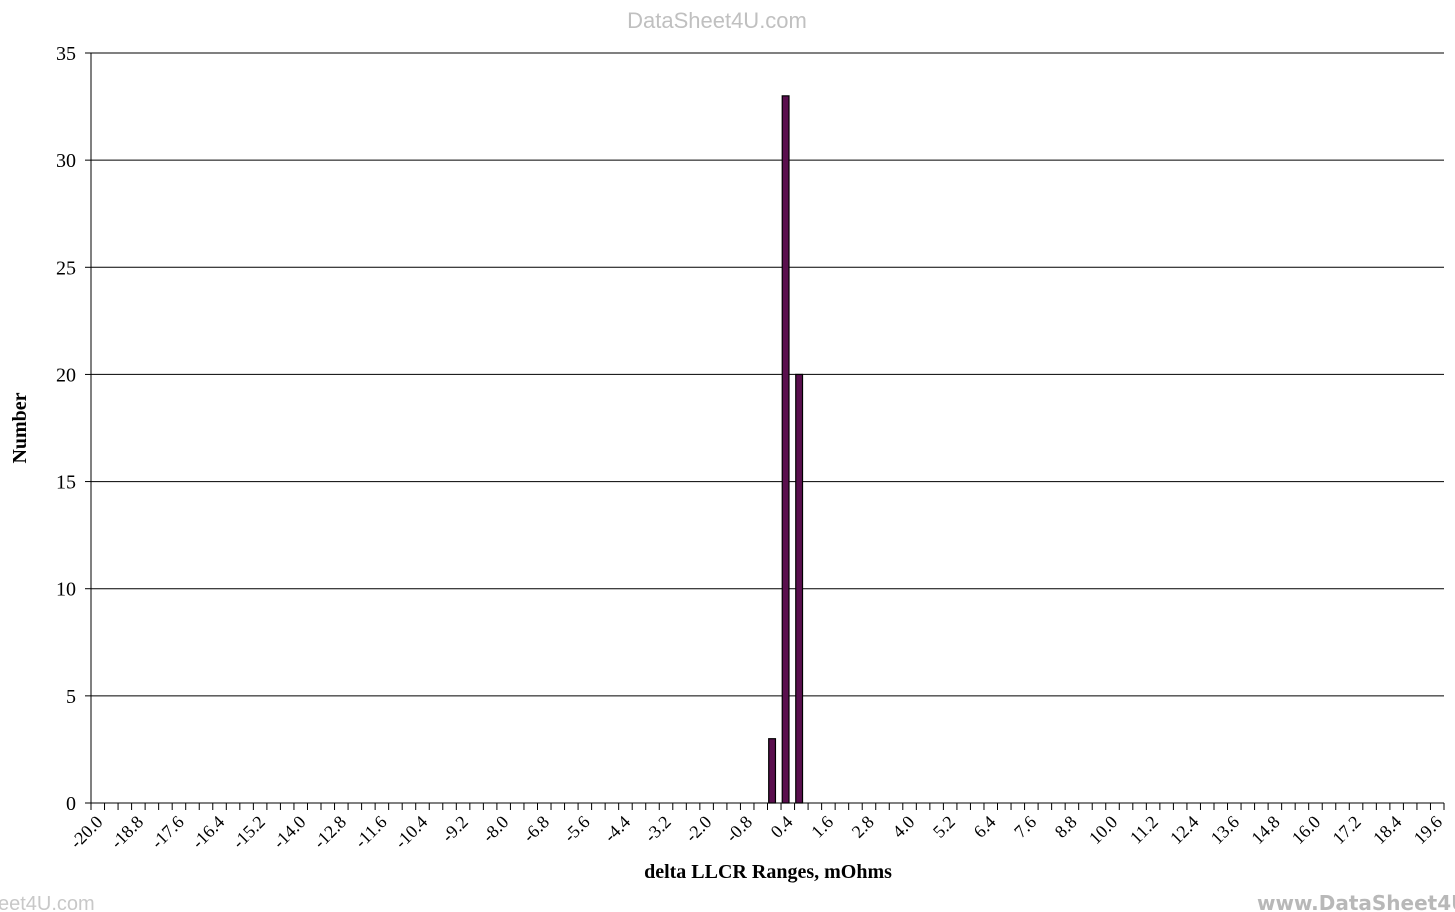 The width and height of the screenshot is (1455, 912). I want to click on y-axis-title: Number, so click(20, 427).